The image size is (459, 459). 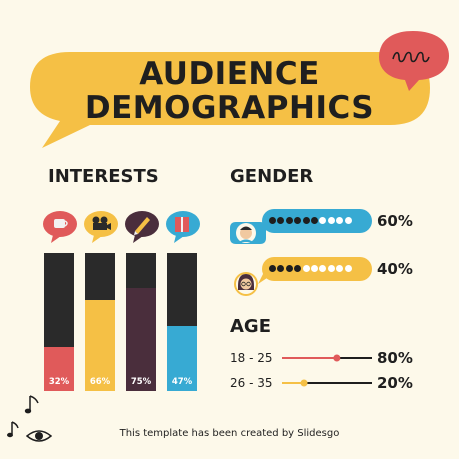 I want to click on age-percent-label: 20%, so click(x=395, y=383).